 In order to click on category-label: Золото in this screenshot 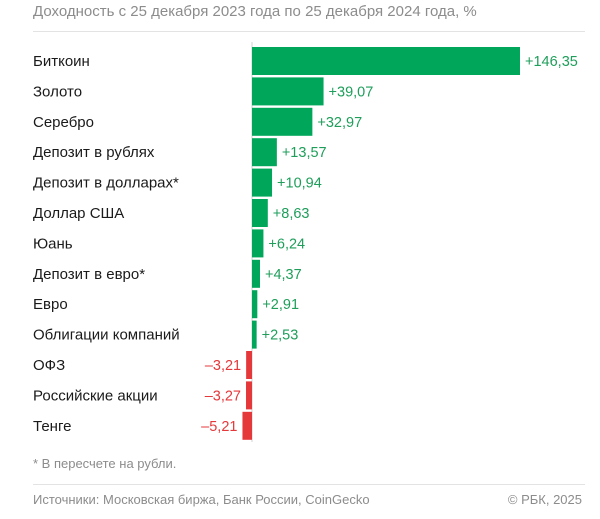, I will do `click(57, 91)`.